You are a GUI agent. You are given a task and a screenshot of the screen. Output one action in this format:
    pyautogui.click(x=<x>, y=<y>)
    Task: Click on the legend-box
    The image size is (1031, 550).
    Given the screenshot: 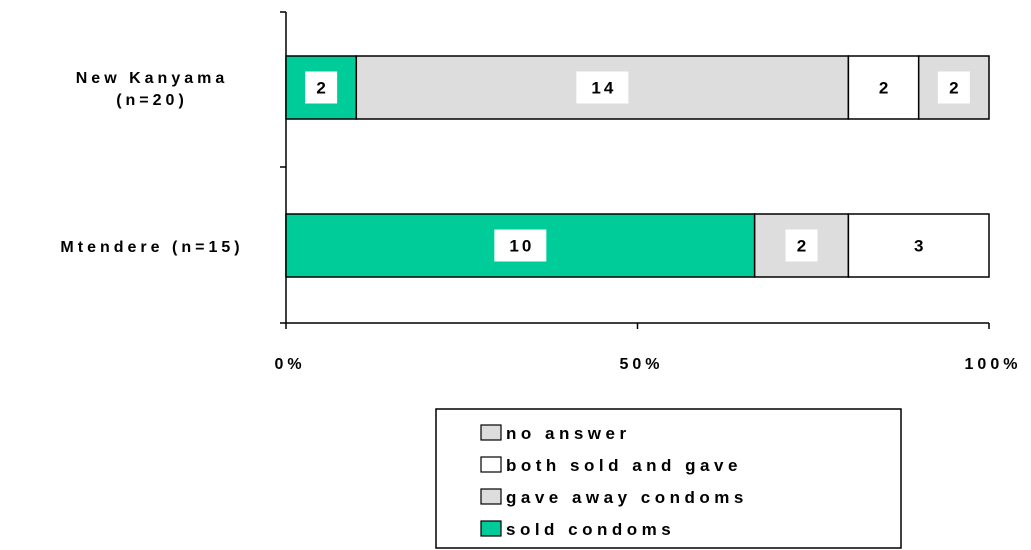 What is the action you would take?
    pyautogui.click(x=668, y=478)
    